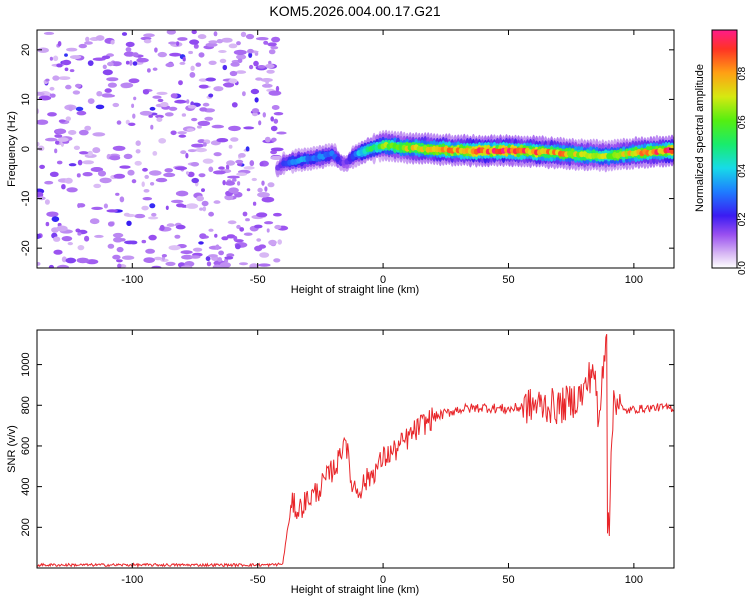 The image size is (750, 600). Describe the element at coordinates (26, 364) in the screenshot. I see `snr-y-tick-label: 1000` at that location.